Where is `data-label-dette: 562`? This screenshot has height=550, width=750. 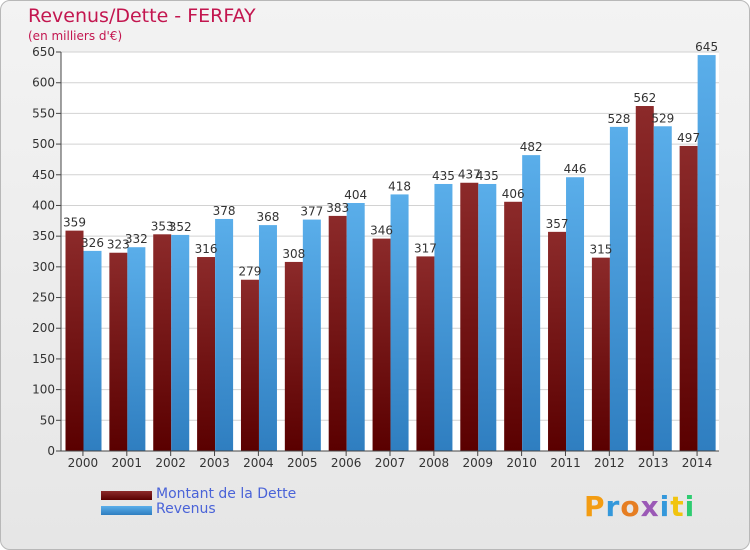 data-label-dette: 562 is located at coordinates (644, 98).